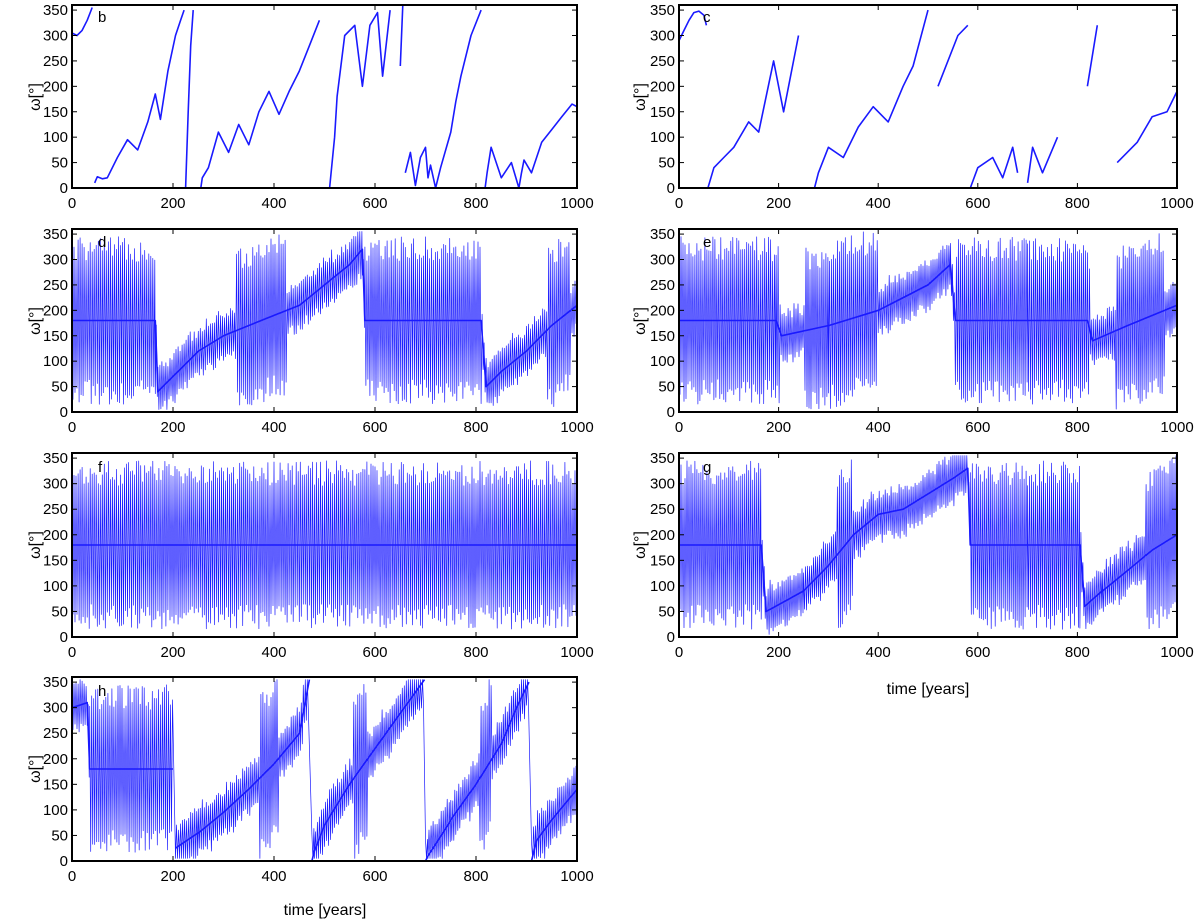 The width and height of the screenshot is (1200, 920). What do you see at coordinates (640, 321) in the screenshot?
I see `panel-e-ylabel: ω[°]` at bounding box center [640, 321].